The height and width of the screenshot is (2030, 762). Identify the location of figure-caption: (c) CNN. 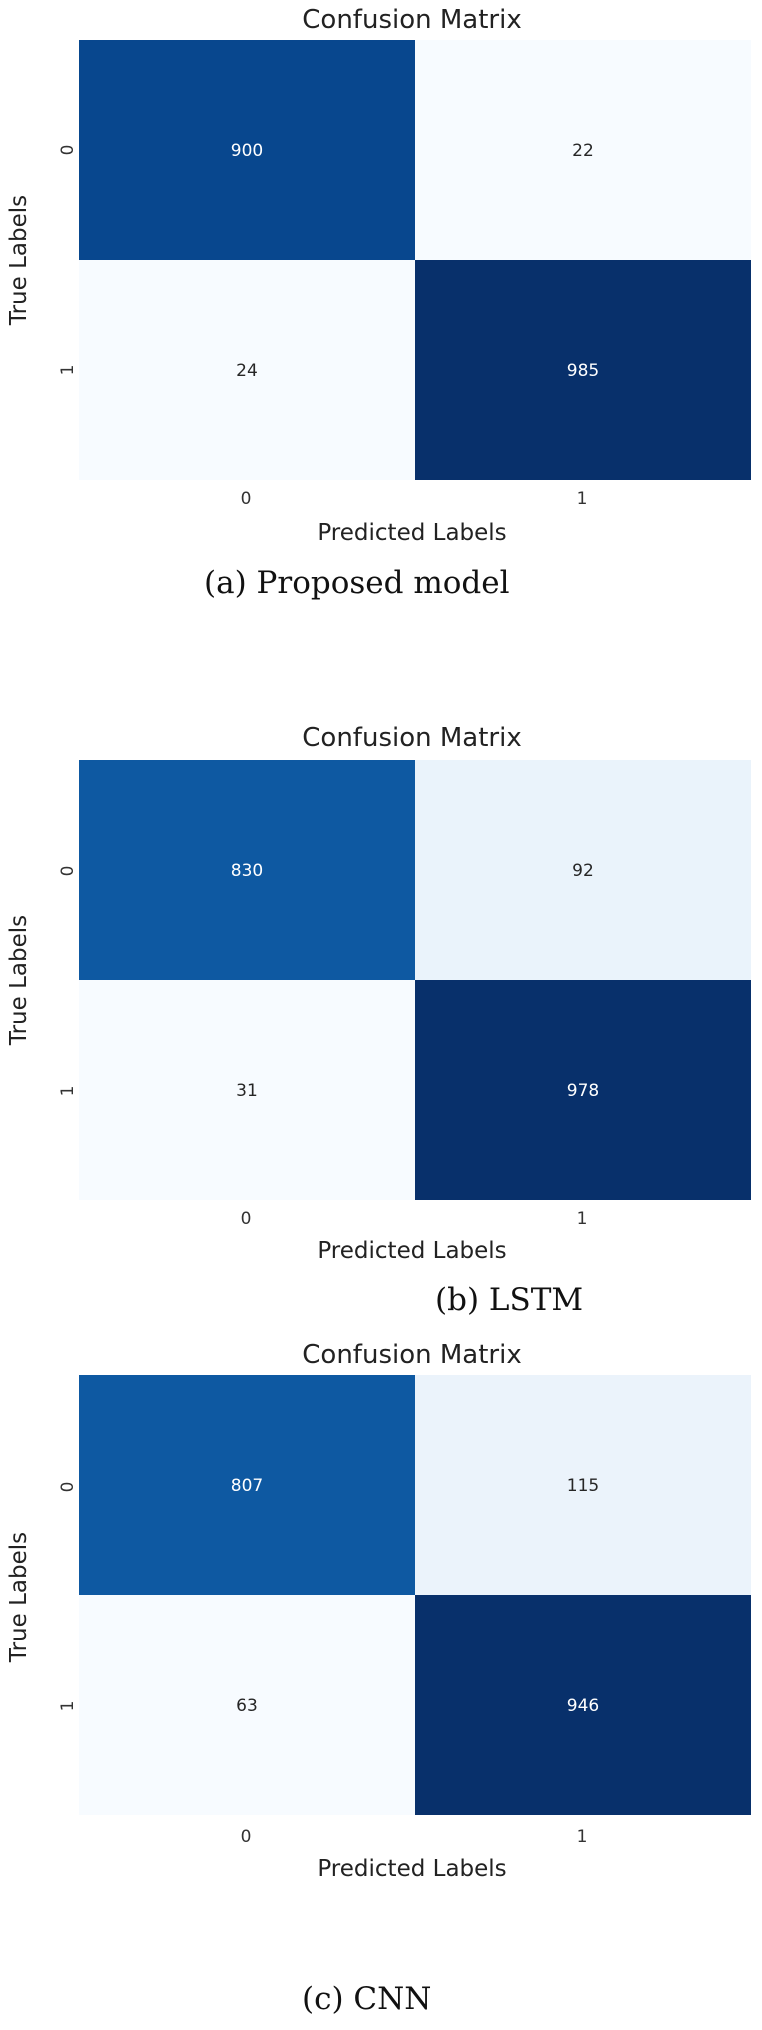
(367, 1999).